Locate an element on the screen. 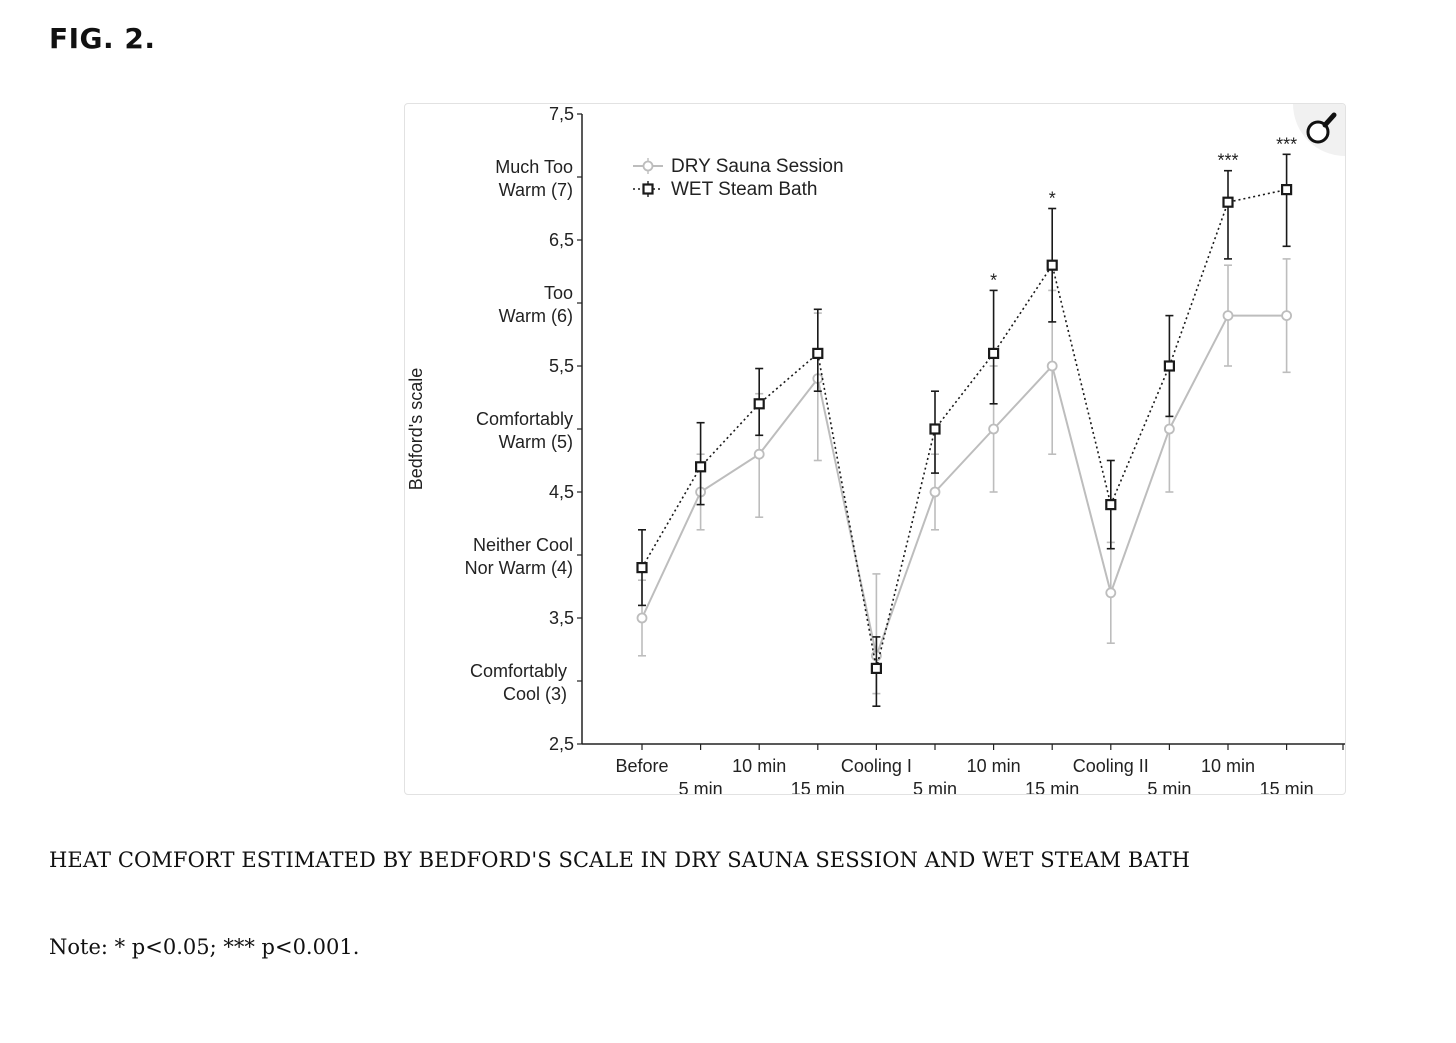 The width and height of the screenshot is (1456, 1043). y-category-label: Too is located at coordinates (558, 293).